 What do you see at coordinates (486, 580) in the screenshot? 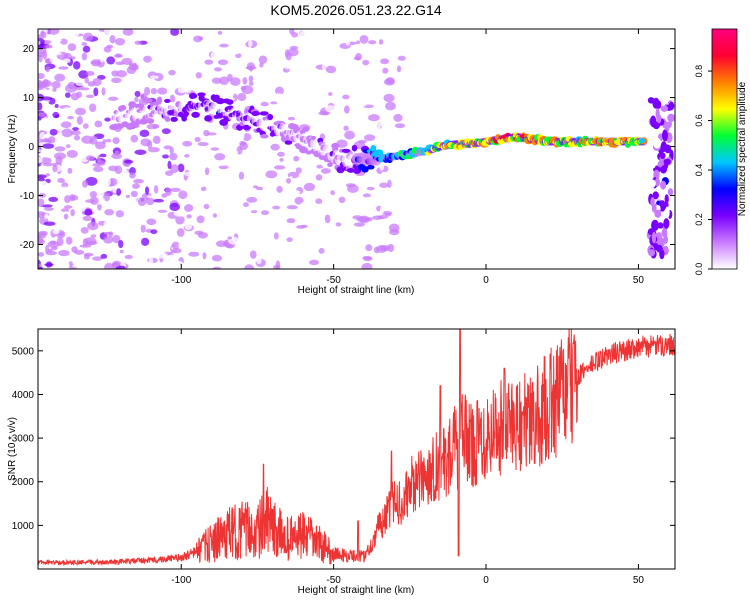
I see `x-tick-label: 0` at bounding box center [486, 580].